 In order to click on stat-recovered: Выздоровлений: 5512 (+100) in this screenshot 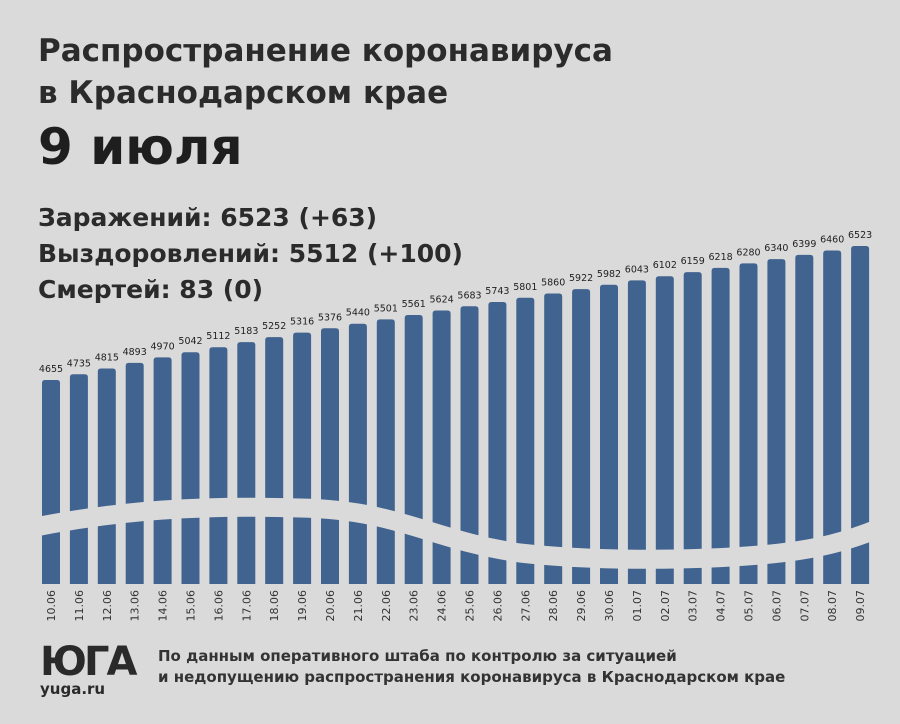, I will do `click(250, 253)`.